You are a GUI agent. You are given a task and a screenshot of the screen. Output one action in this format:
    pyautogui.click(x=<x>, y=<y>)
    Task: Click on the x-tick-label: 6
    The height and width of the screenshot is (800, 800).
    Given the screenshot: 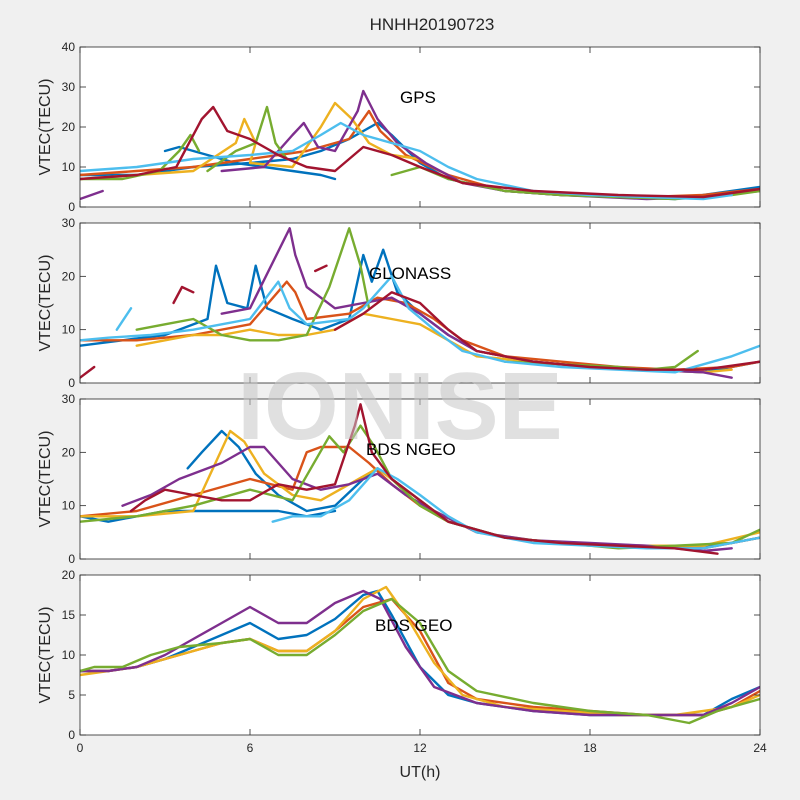 What is the action you would take?
    pyautogui.click(x=250, y=748)
    